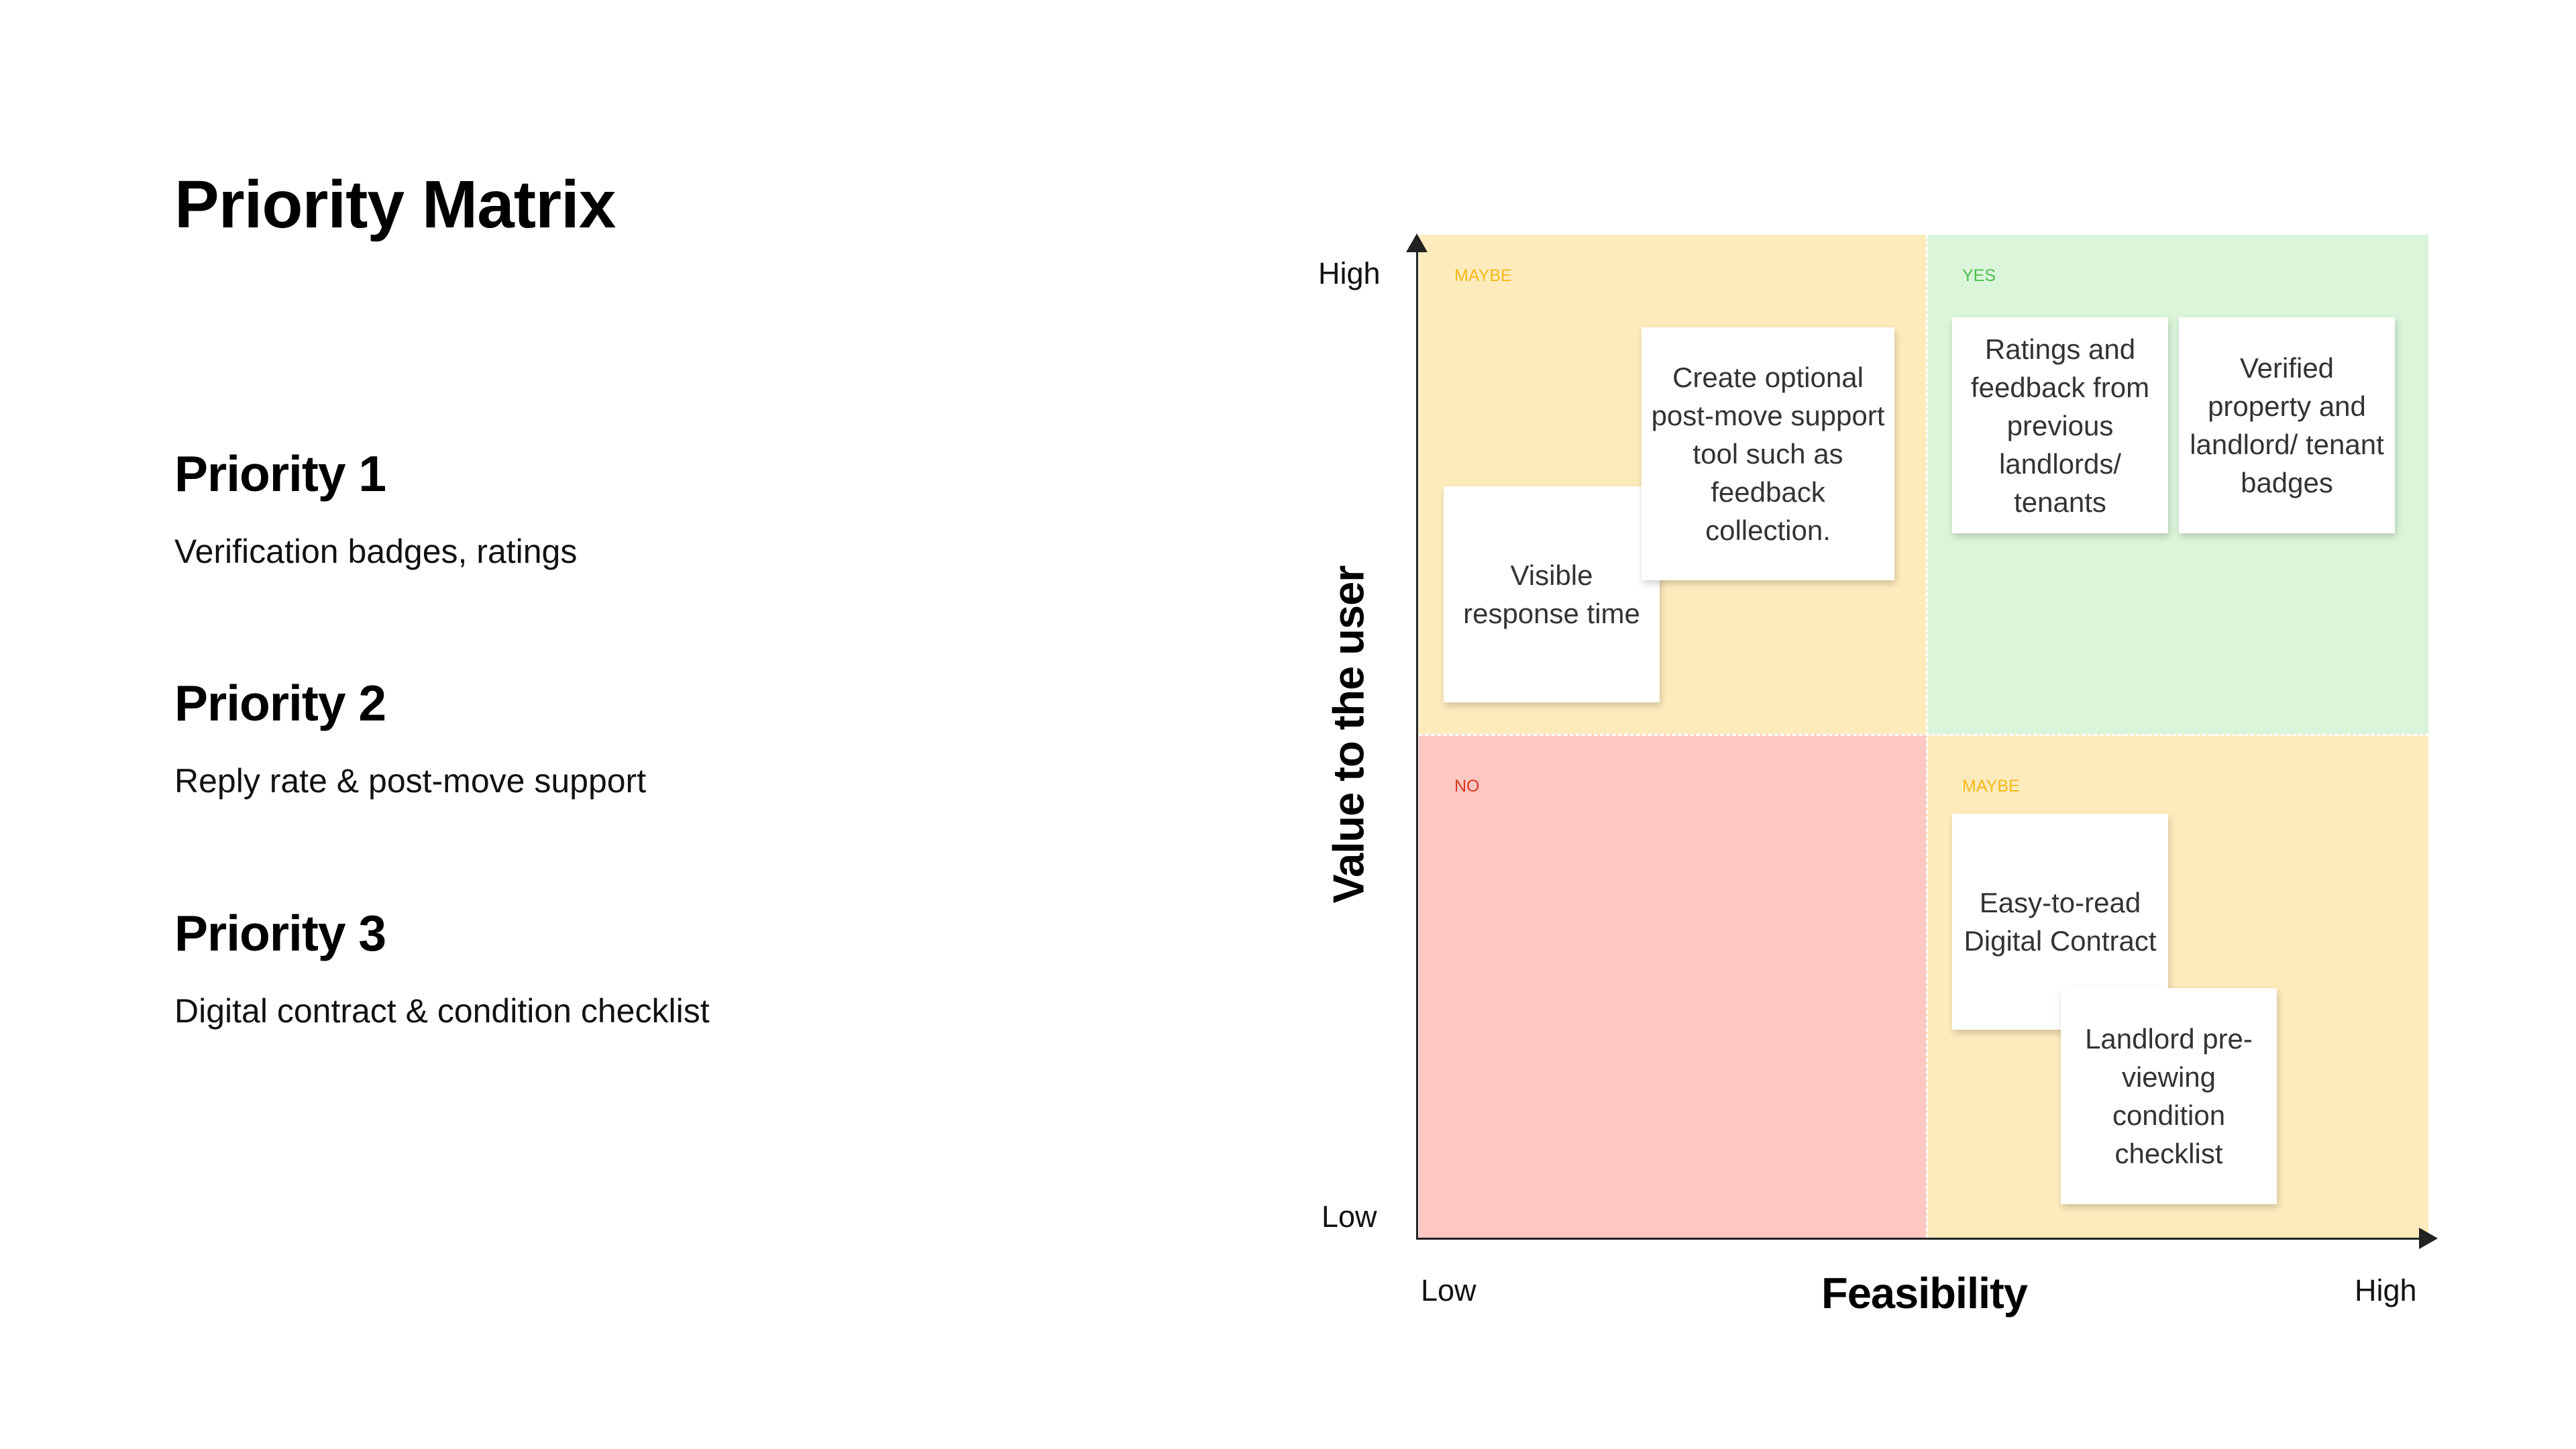 The image size is (2576, 1449). What do you see at coordinates (280, 933) in the screenshot?
I see `priority-3-heading: Priority 3` at bounding box center [280, 933].